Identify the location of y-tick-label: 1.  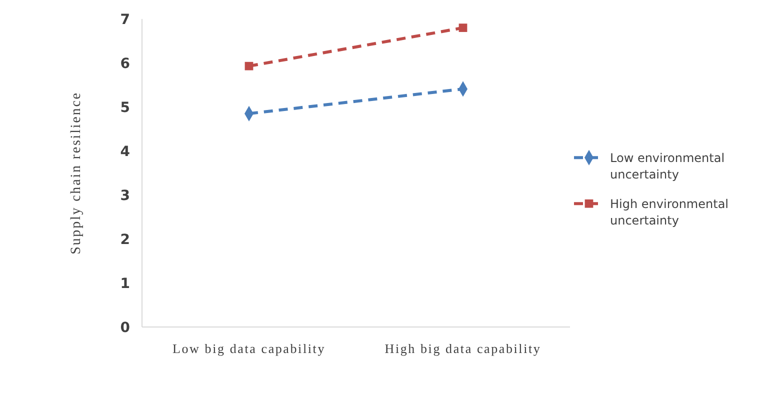
(125, 284).